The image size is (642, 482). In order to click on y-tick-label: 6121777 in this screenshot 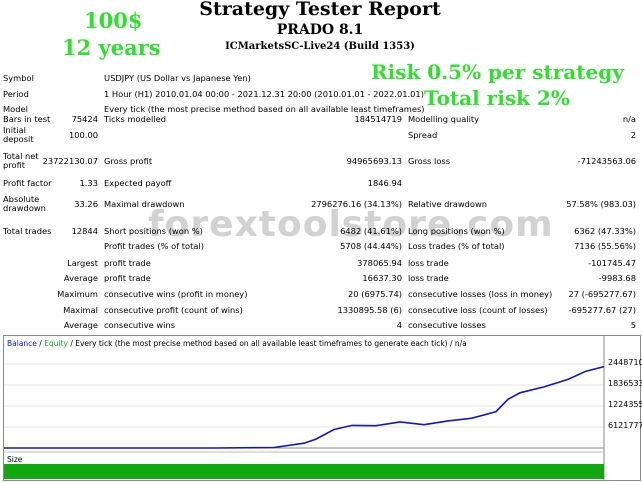, I will do `click(625, 425)`.